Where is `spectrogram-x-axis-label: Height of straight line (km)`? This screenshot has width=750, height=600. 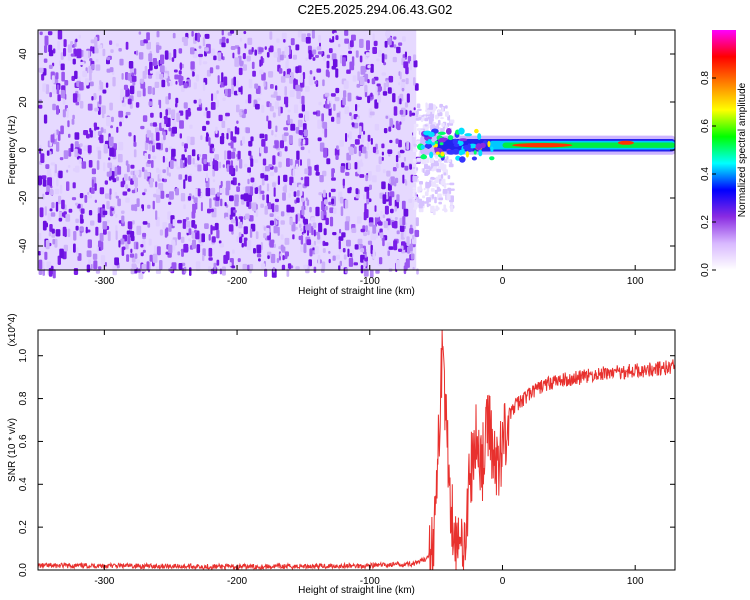
spectrogram-x-axis-label: Height of straight line (km) is located at coordinates (356, 291).